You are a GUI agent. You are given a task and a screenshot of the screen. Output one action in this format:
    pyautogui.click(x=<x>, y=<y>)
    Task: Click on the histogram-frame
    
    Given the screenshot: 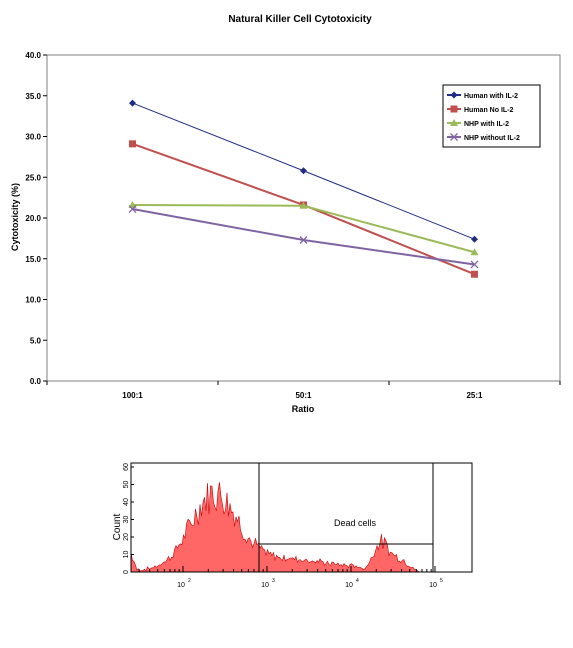 What is the action you would take?
    pyautogui.click(x=301, y=517)
    